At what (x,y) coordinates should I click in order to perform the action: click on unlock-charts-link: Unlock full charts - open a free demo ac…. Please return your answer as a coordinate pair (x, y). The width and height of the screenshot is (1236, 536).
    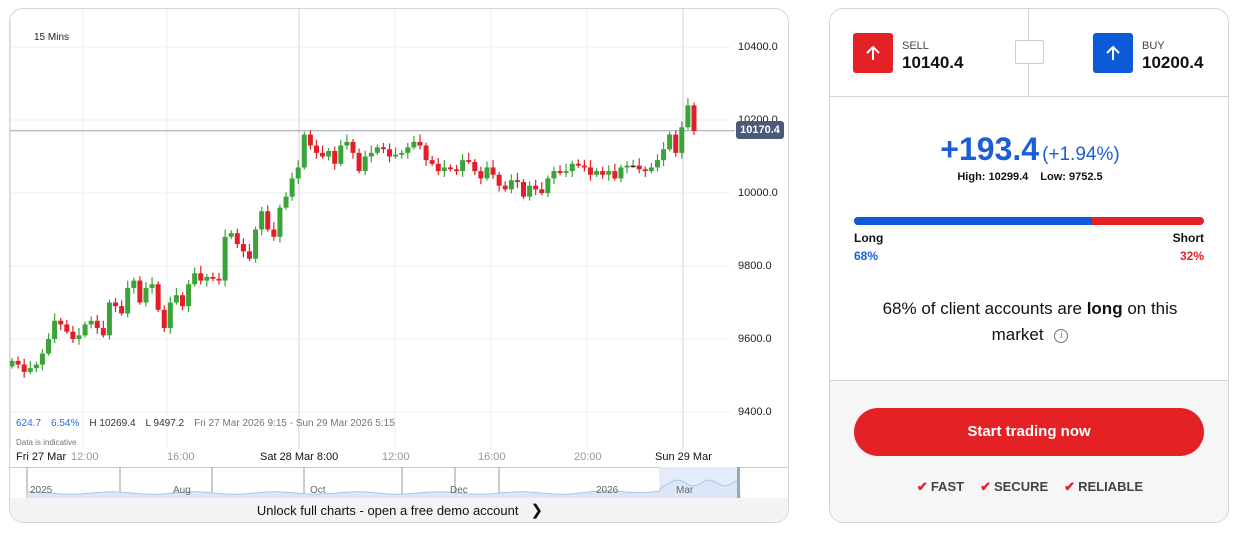
    Looking at the image, I should click on (399, 510).